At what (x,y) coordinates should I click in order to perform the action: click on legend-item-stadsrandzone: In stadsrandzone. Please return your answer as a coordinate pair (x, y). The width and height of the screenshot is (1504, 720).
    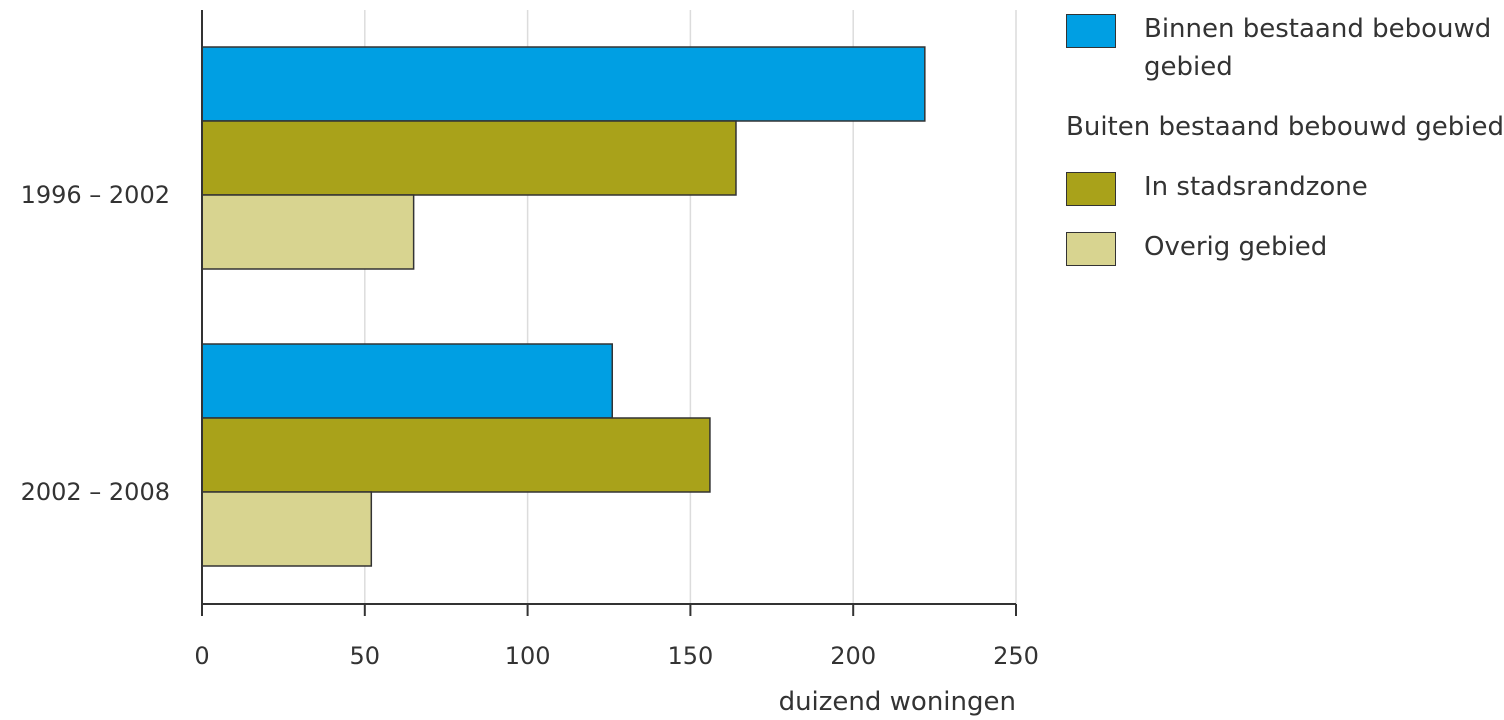
    Looking at the image, I should click on (1284, 187).